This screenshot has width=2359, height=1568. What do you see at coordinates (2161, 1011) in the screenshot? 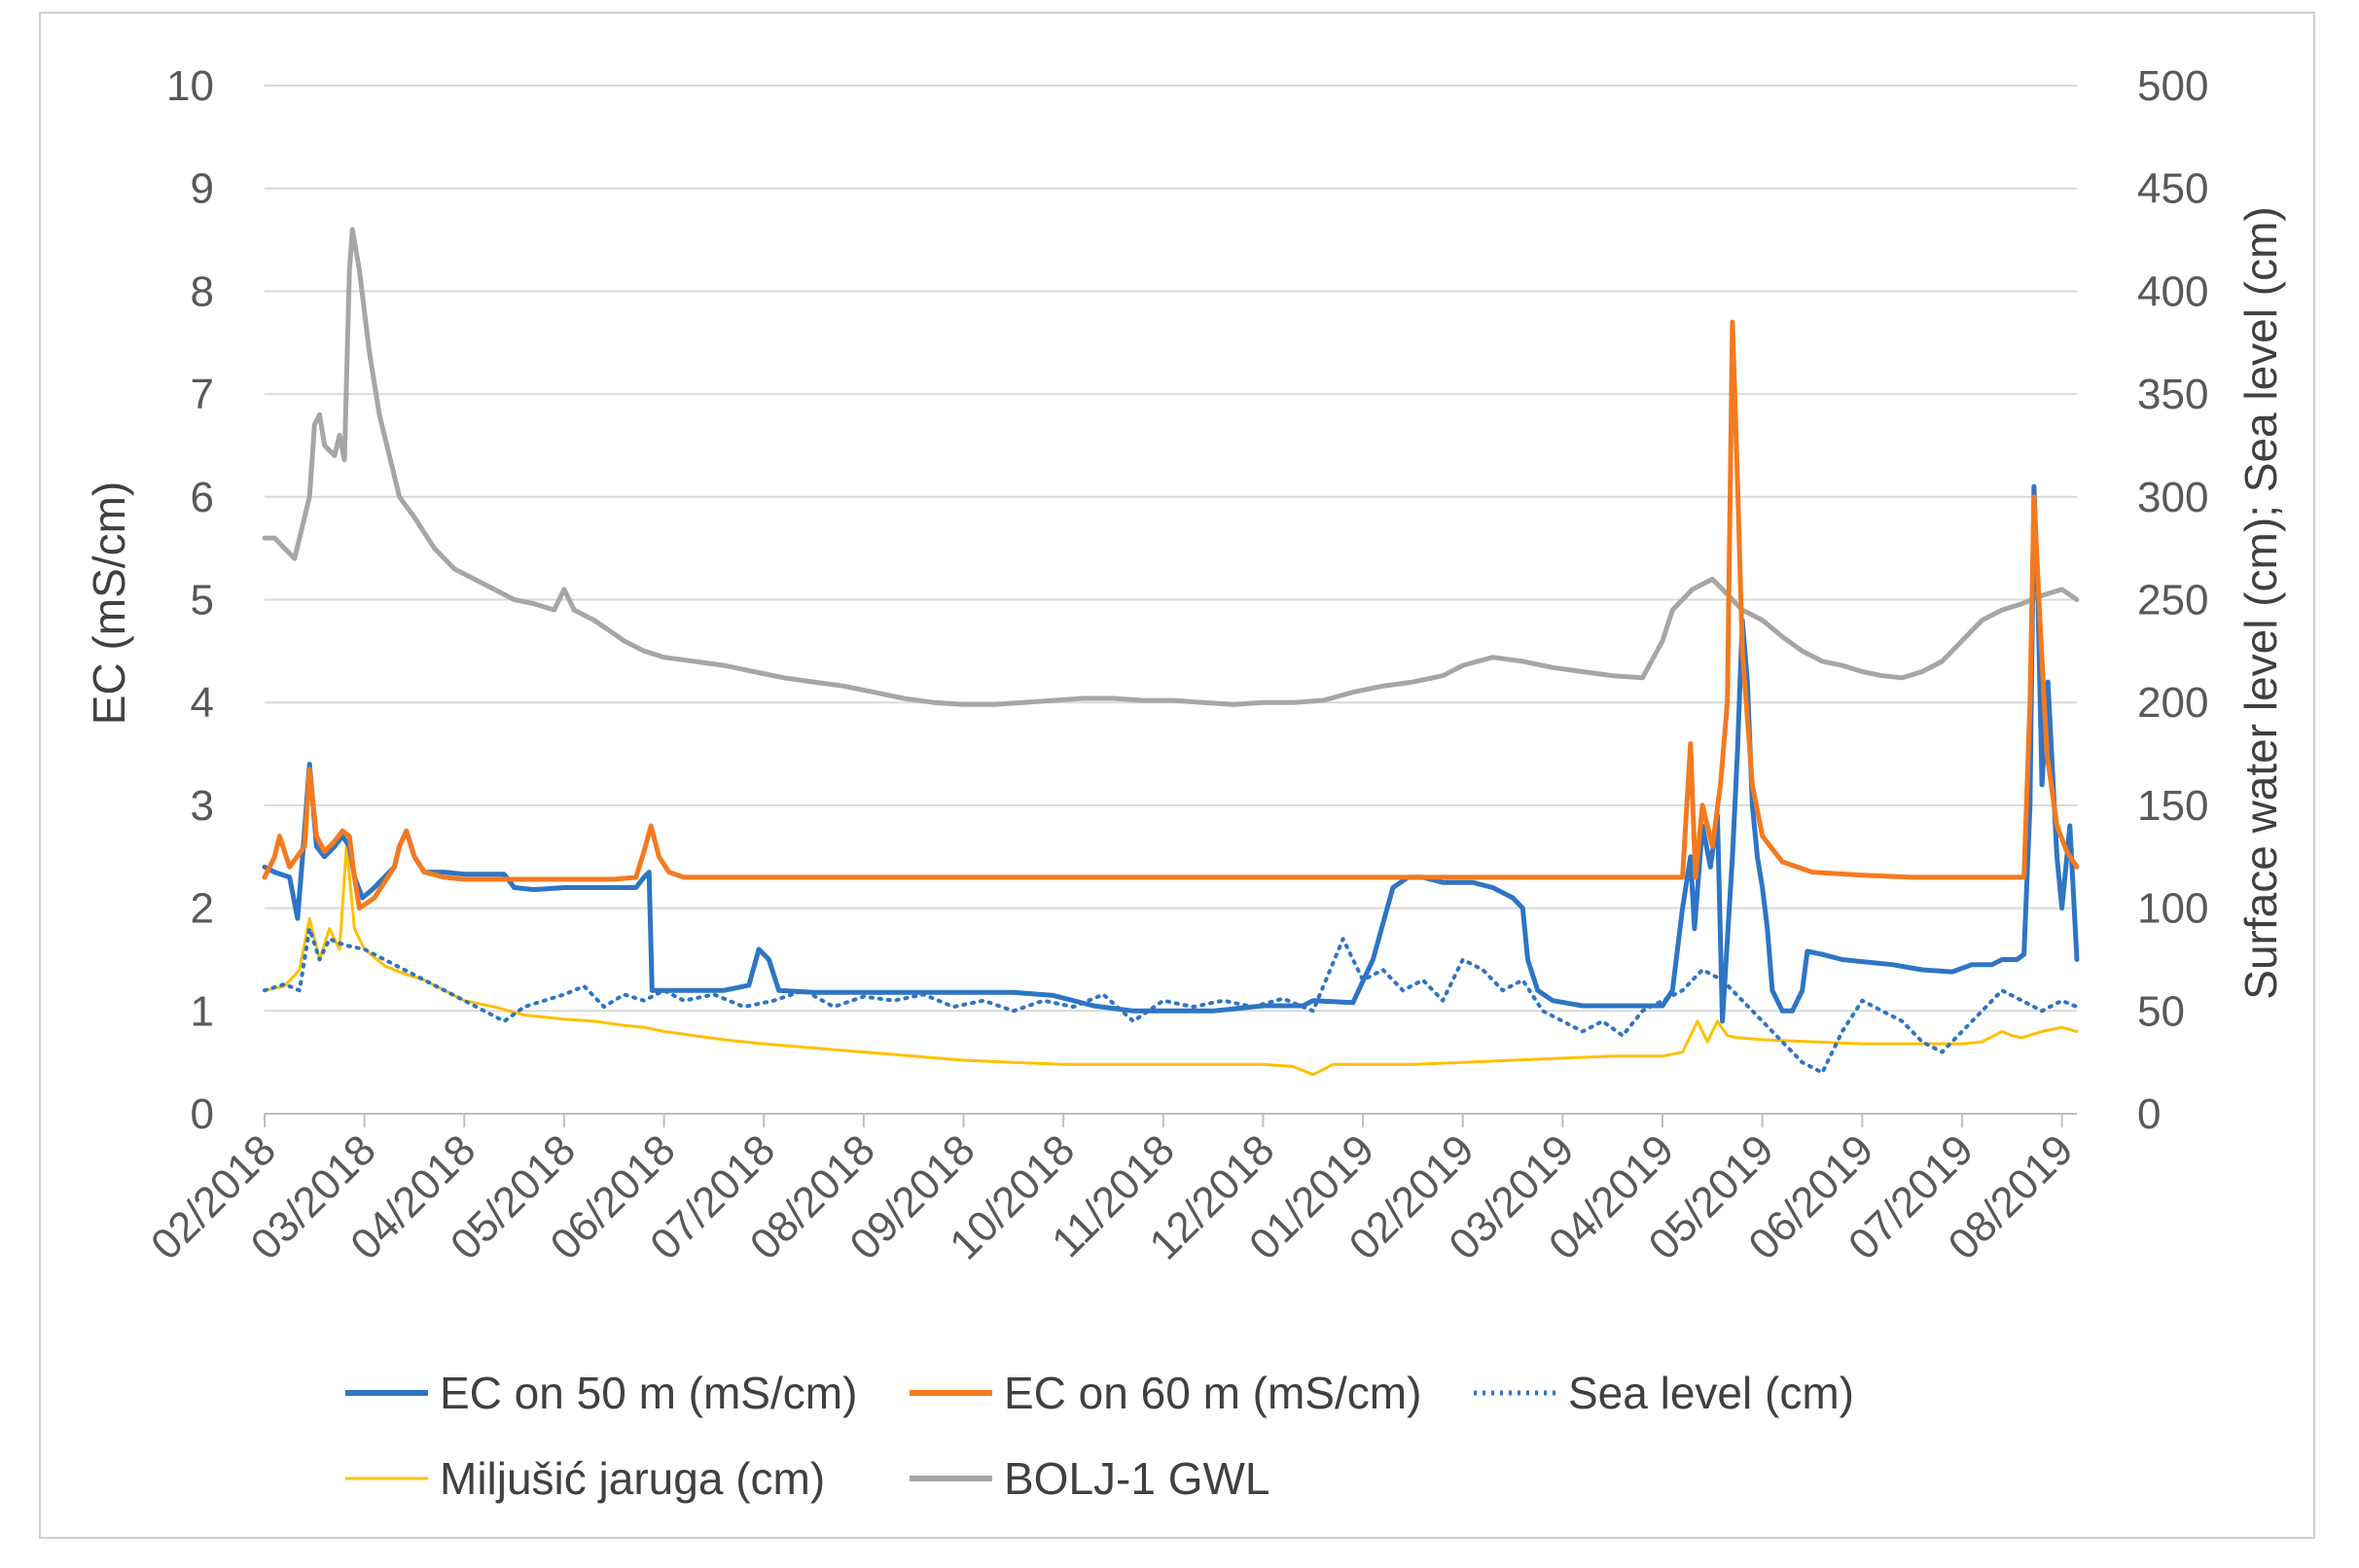
I see `y2-tick-label: 50` at bounding box center [2161, 1011].